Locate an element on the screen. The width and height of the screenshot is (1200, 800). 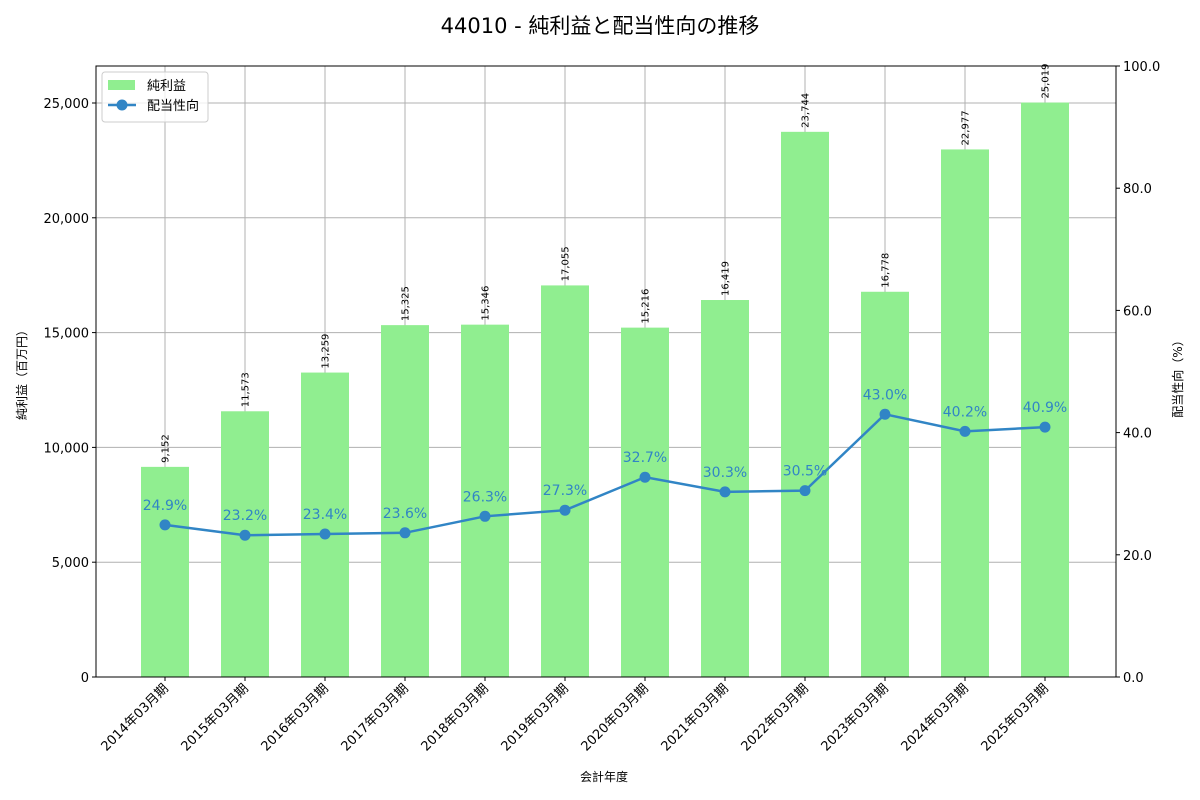
line-value-label: 26.3% is located at coordinates (485, 497).